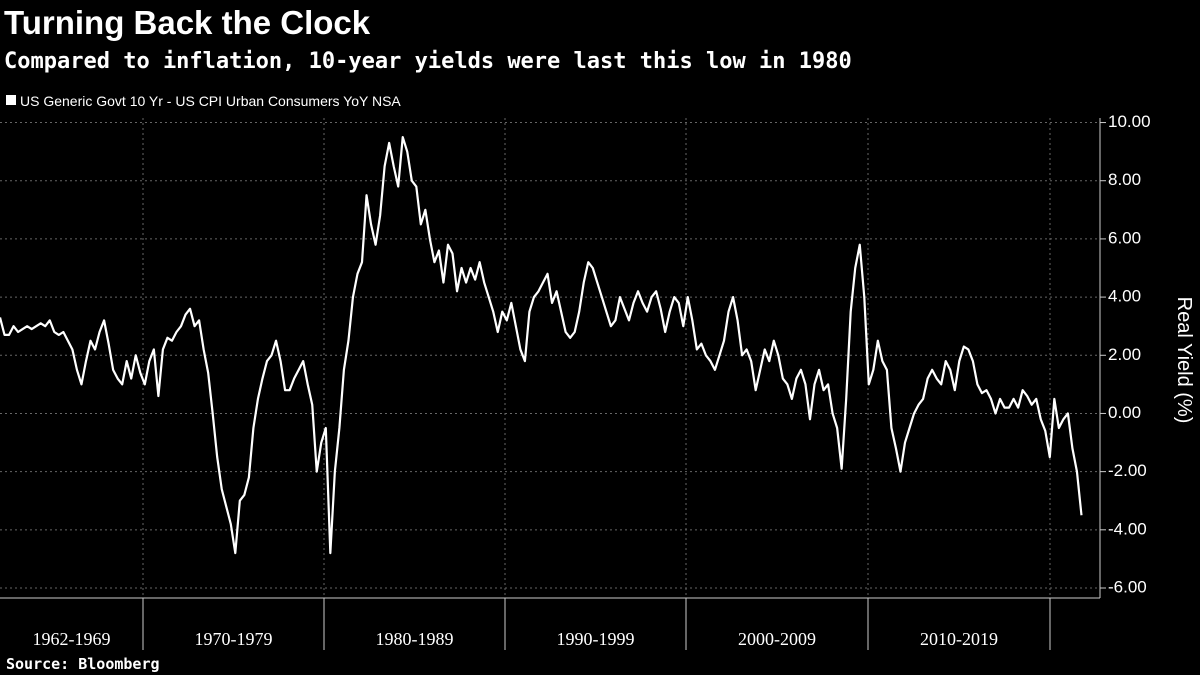  Describe the element at coordinates (1127, 528) in the screenshot. I see `y-tick-label: -4.00` at that location.